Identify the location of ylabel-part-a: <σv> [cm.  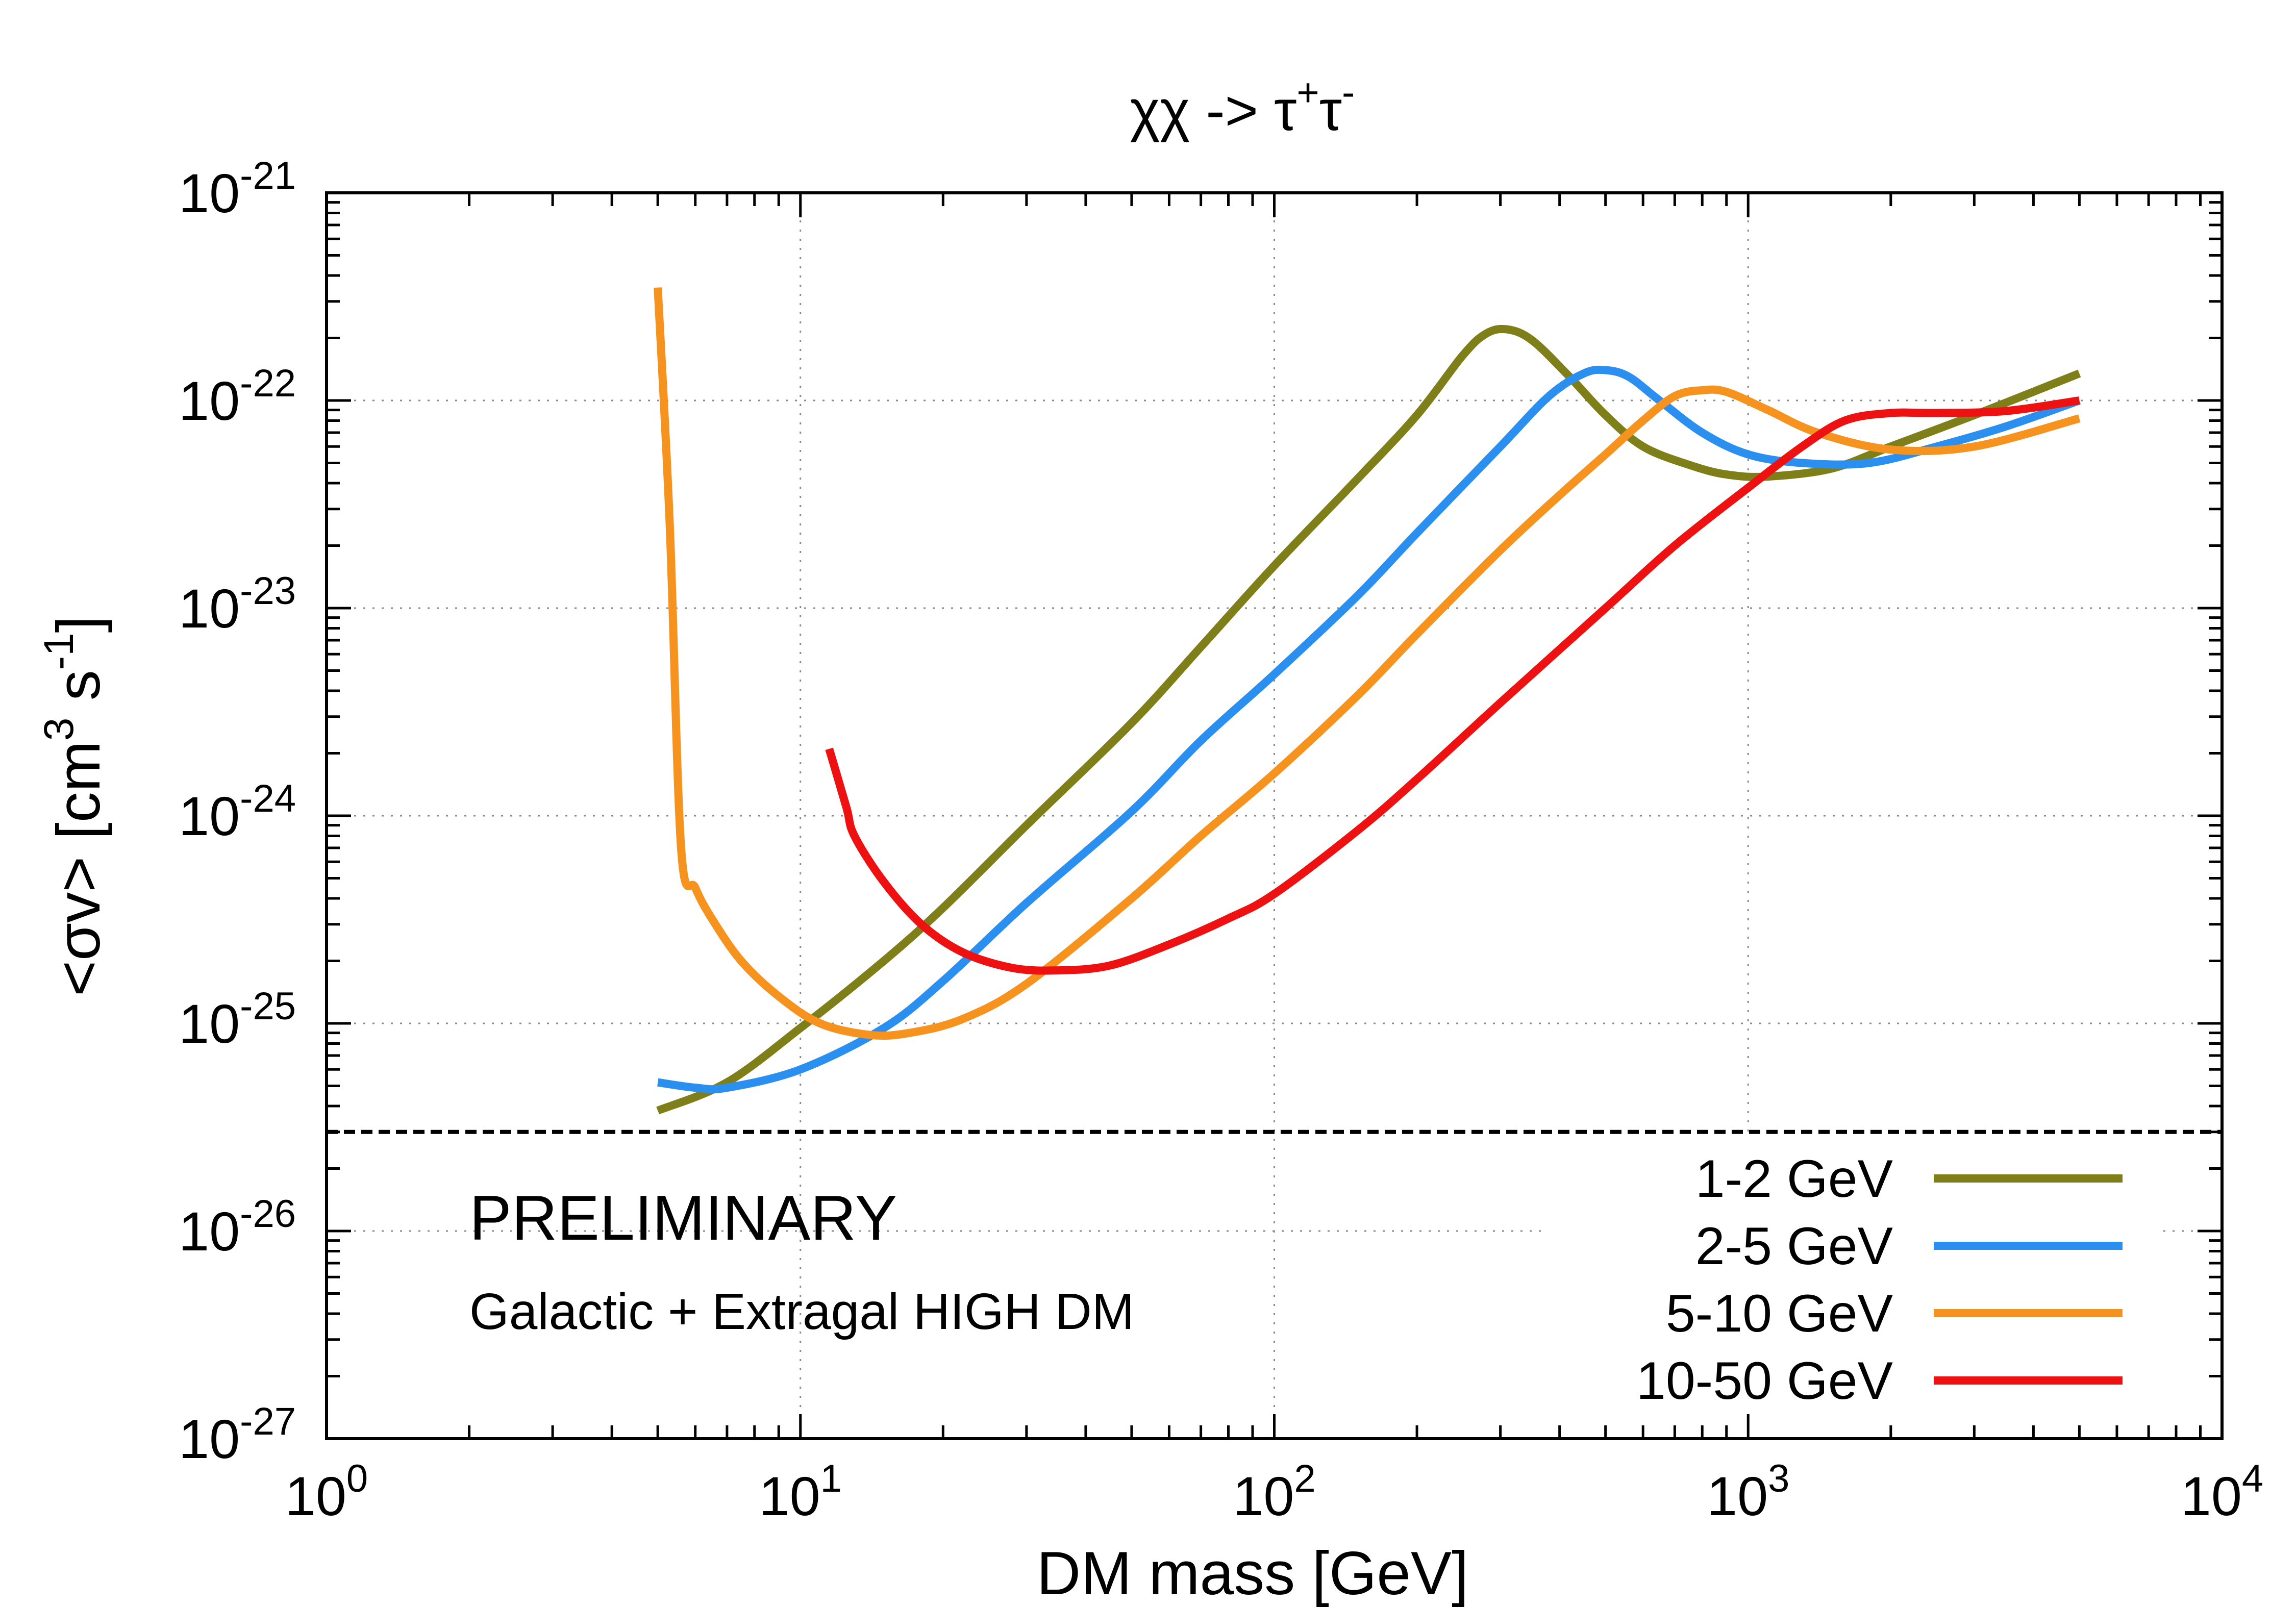
(78, 868).